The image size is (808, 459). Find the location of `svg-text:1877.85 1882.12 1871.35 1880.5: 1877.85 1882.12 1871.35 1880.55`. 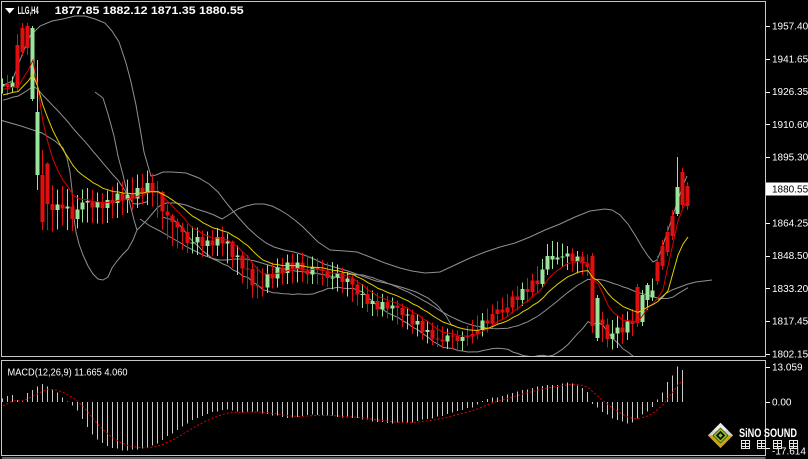

svg-text:1877.85 1882.12 1871.35 1880.5: 1877.85 1882.12 1871.35 1880.55 is located at coordinates (149, 11).